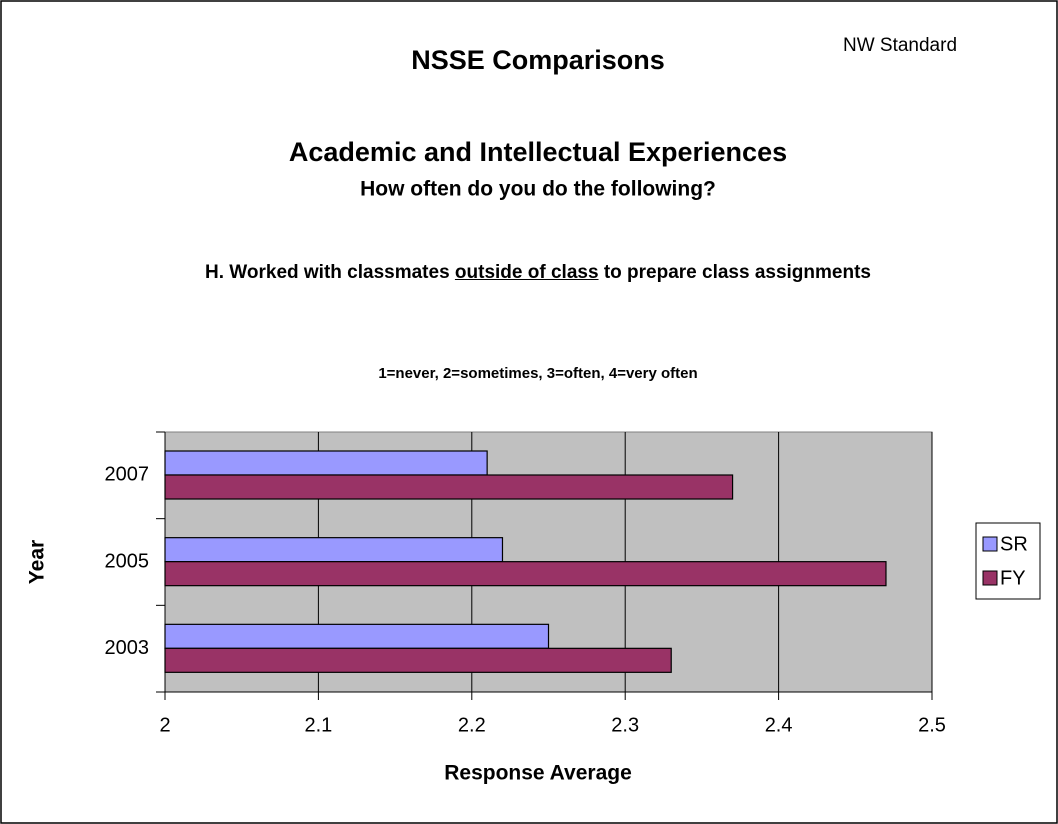  What do you see at coordinates (932, 725) in the screenshot?
I see `x-tick-label: 2.5` at bounding box center [932, 725].